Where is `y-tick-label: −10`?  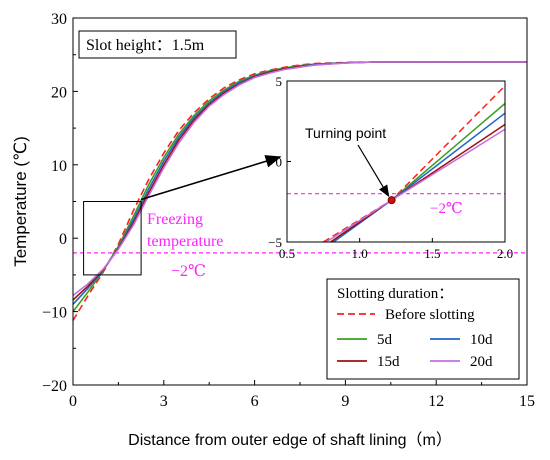
y-tick-label: −10 is located at coordinates (54, 313).